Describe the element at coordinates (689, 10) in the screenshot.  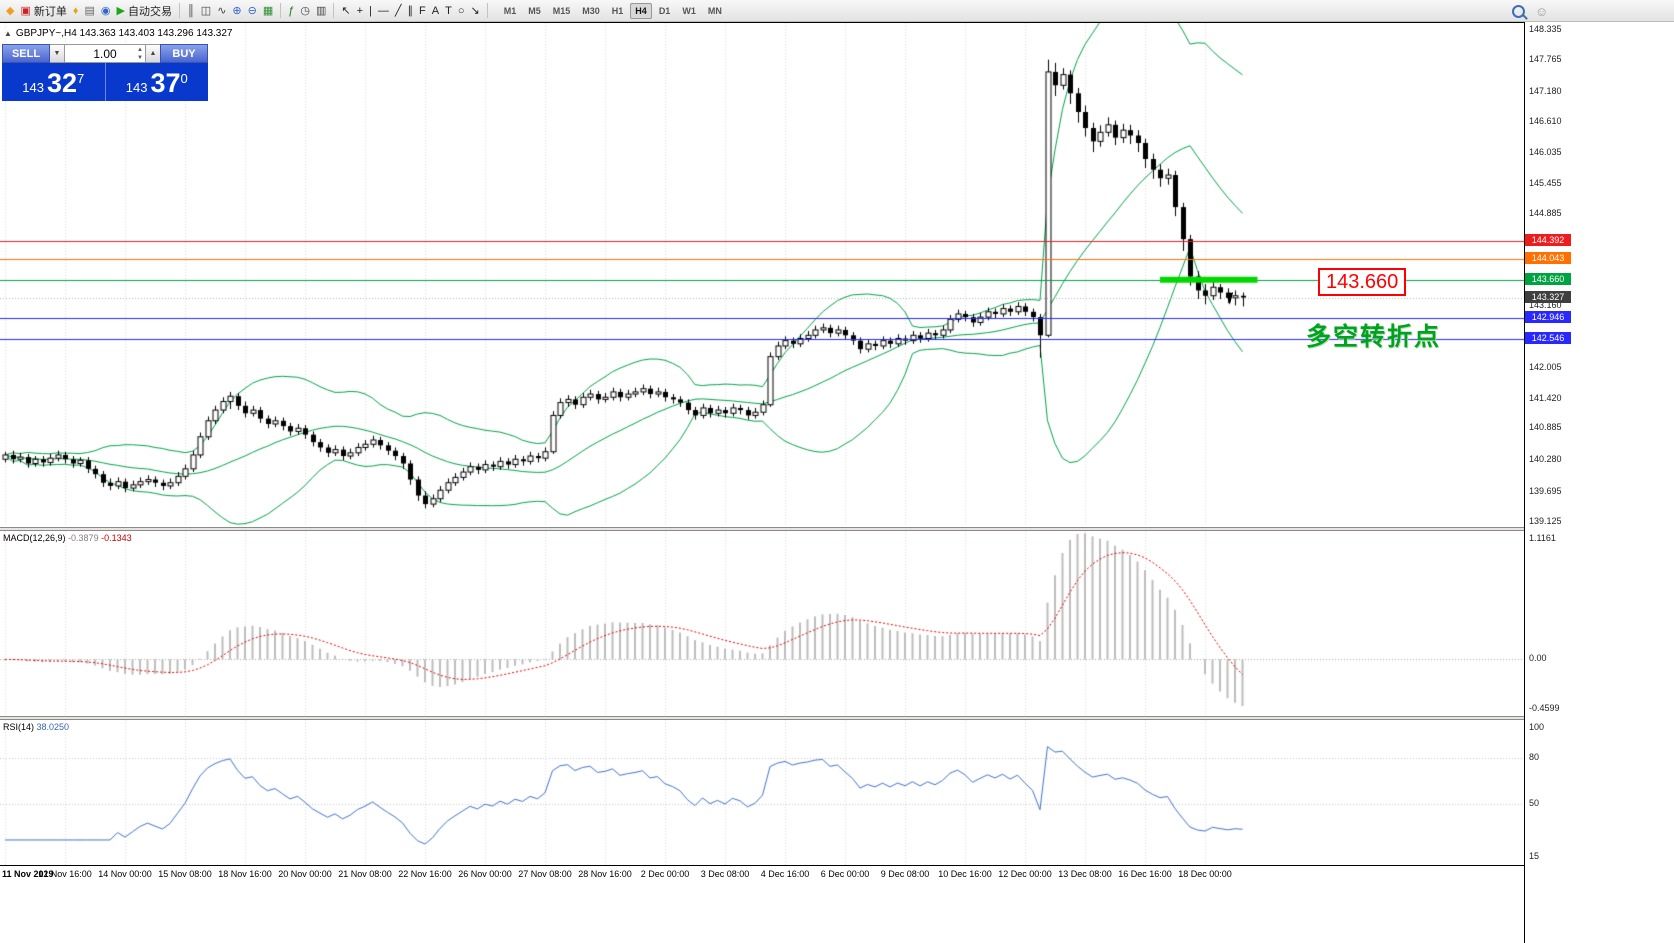
I see `tf-w1-button: W1` at that location.